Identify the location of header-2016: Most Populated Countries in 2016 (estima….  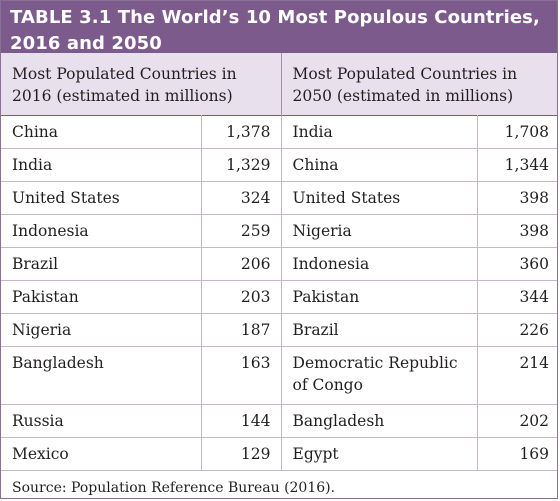
(141, 84).